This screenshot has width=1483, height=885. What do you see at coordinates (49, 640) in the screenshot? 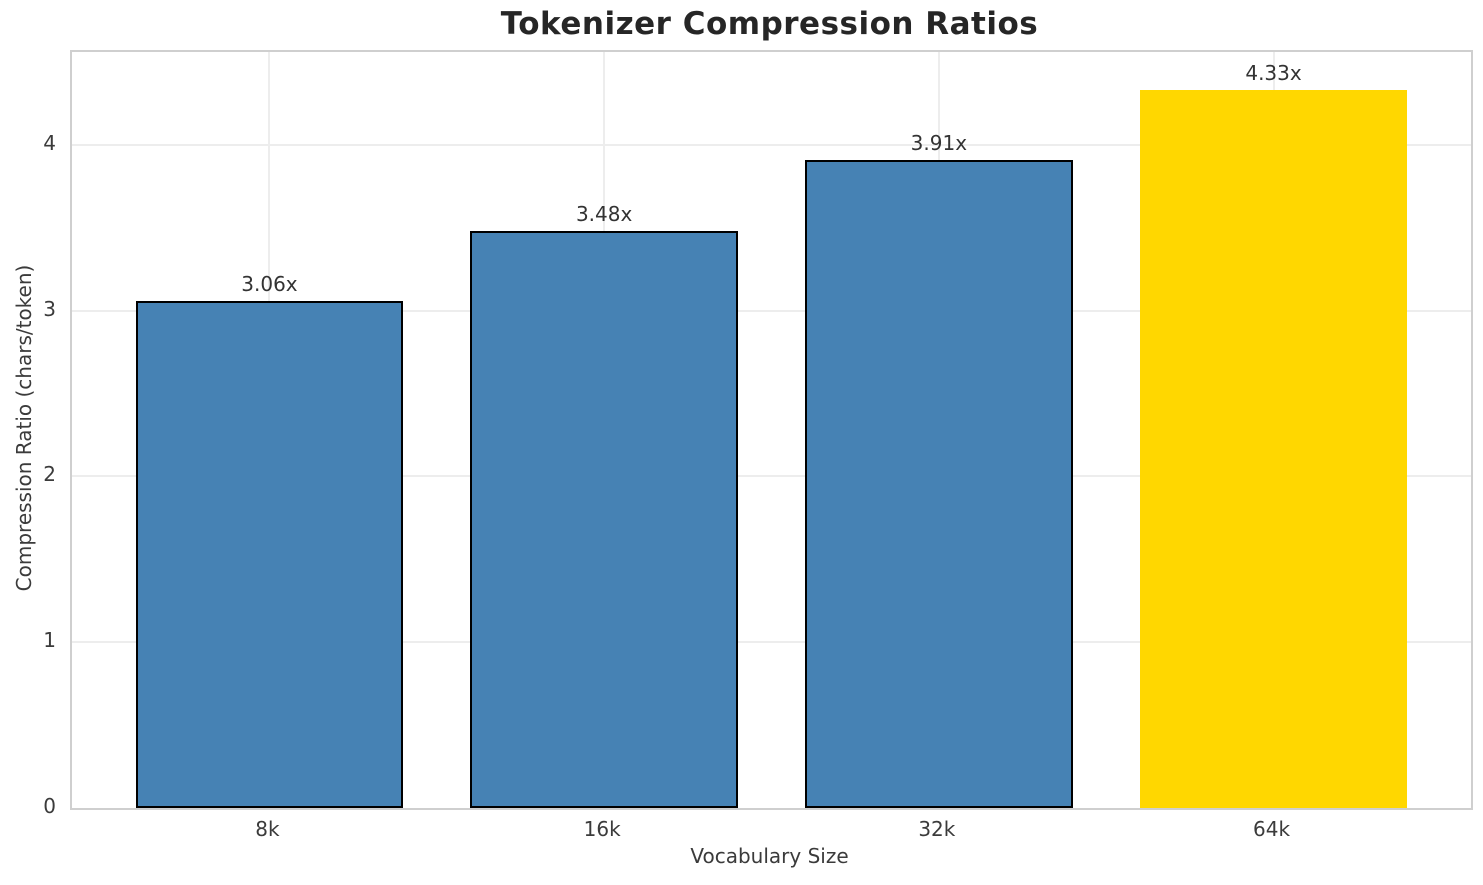
I see `y-tick-label: 1` at bounding box center [49, 640].